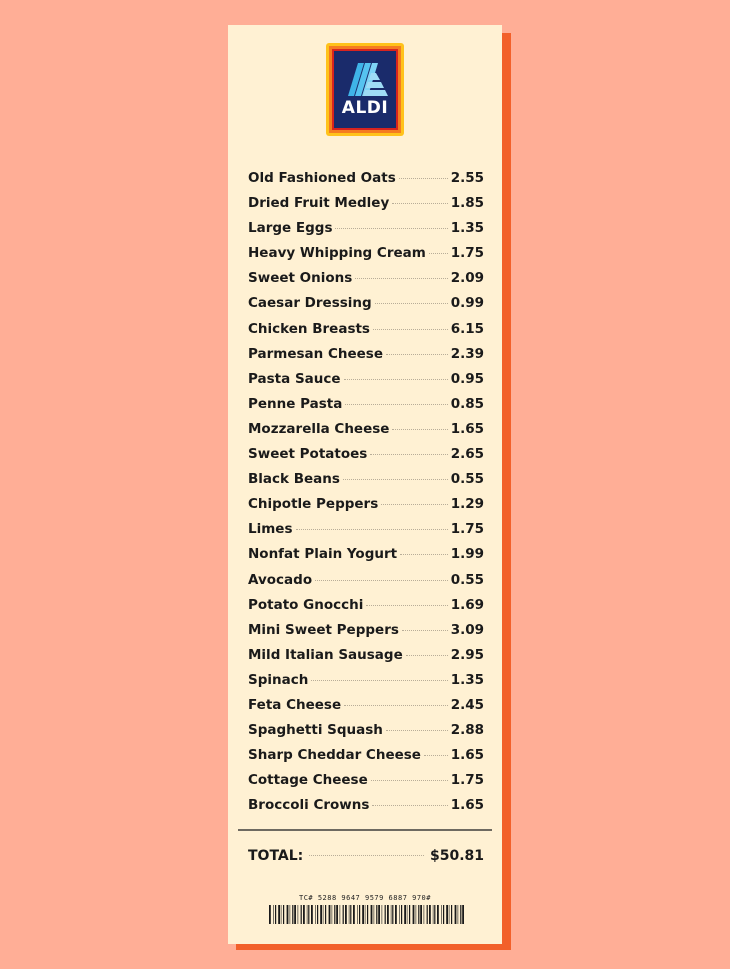 The image size is (730, 969). I want to click on item-name: Spaghetti Squash, so click(315, 730).